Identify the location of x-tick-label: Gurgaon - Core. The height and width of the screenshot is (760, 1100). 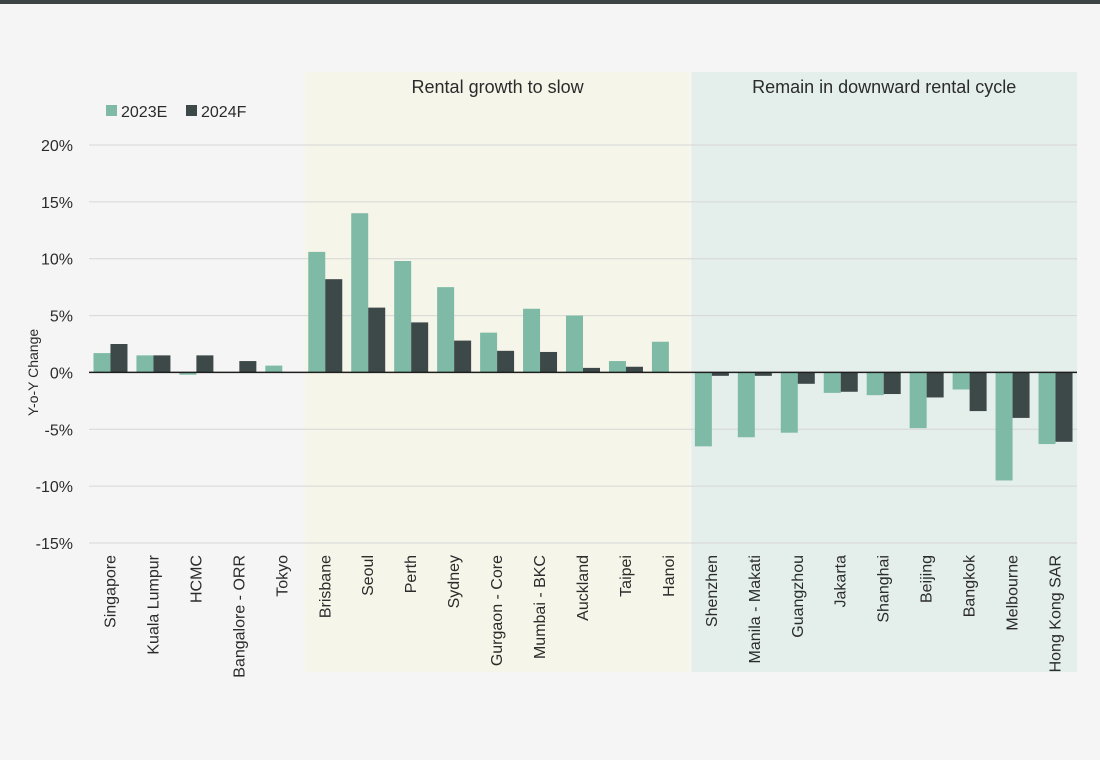
(497, 610).